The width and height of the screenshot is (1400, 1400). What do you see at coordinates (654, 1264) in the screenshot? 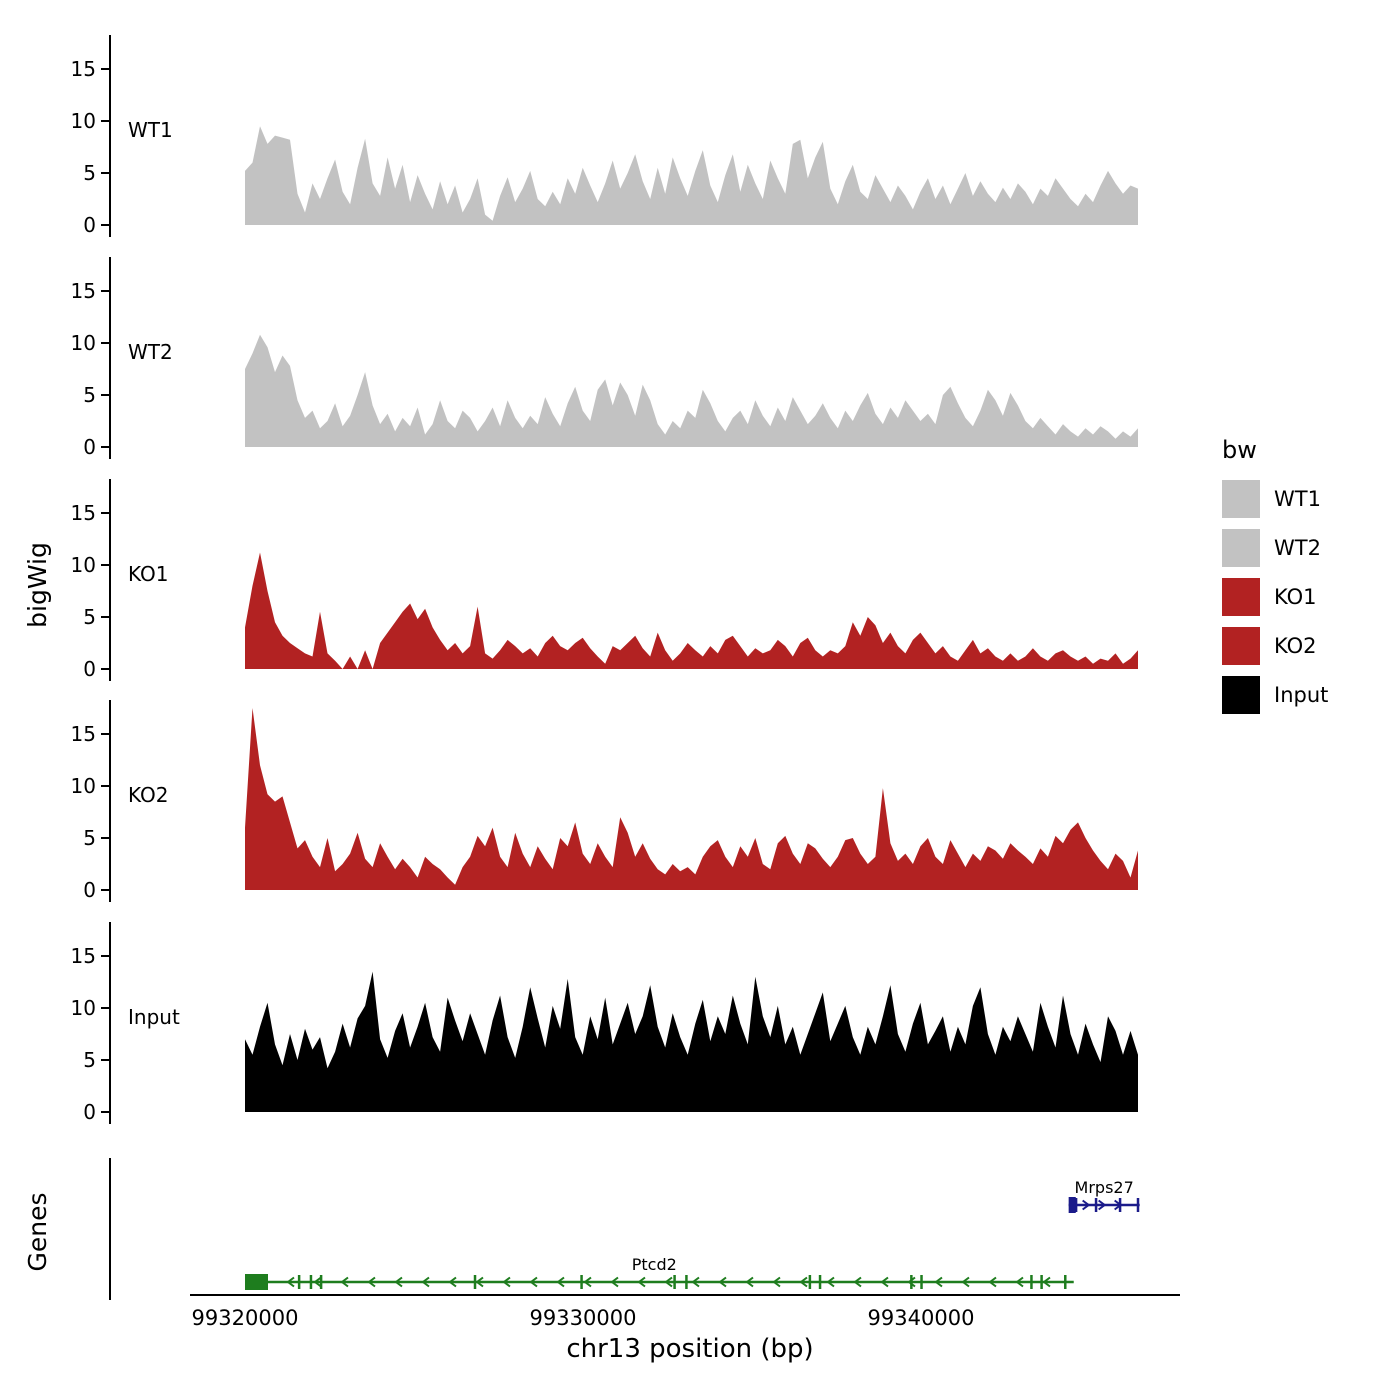
I see `svg-text: Ptcd2` at bounding box center [654, 1264].